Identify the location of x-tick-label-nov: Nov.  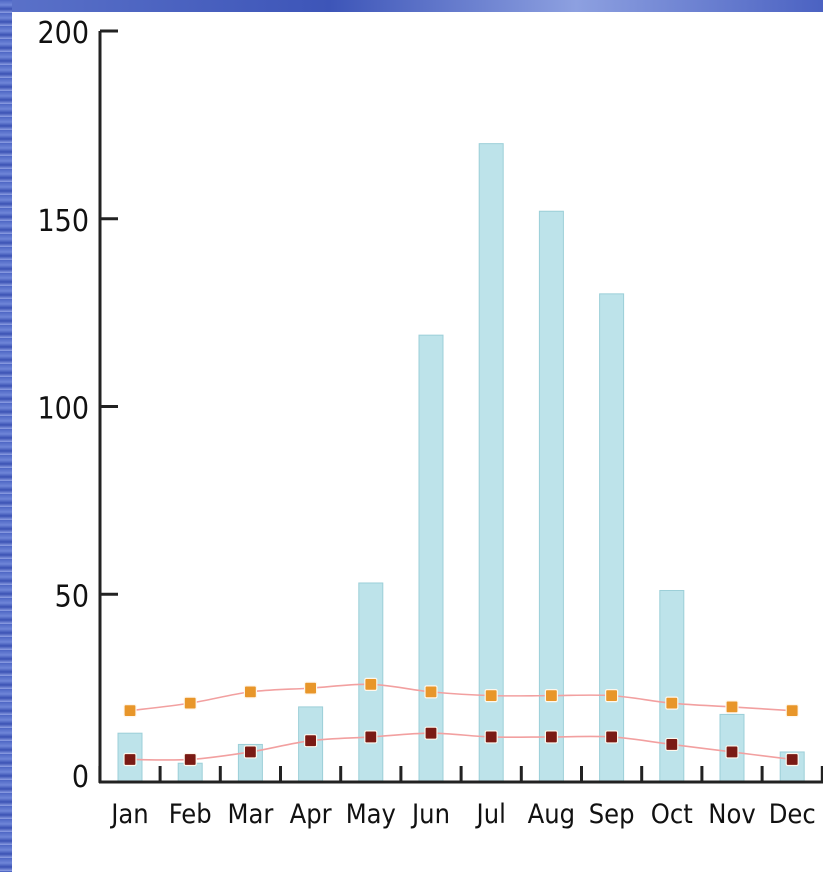
(731, 814).